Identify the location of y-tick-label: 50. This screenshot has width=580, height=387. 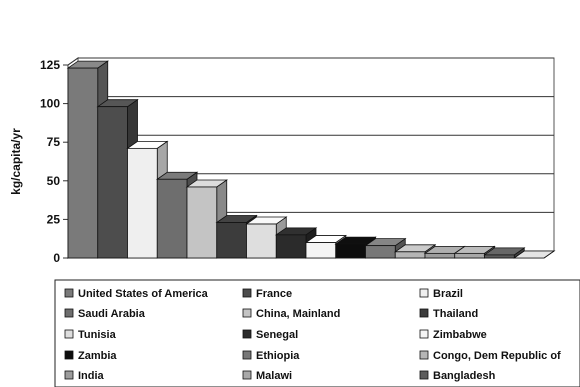
(54, 181).